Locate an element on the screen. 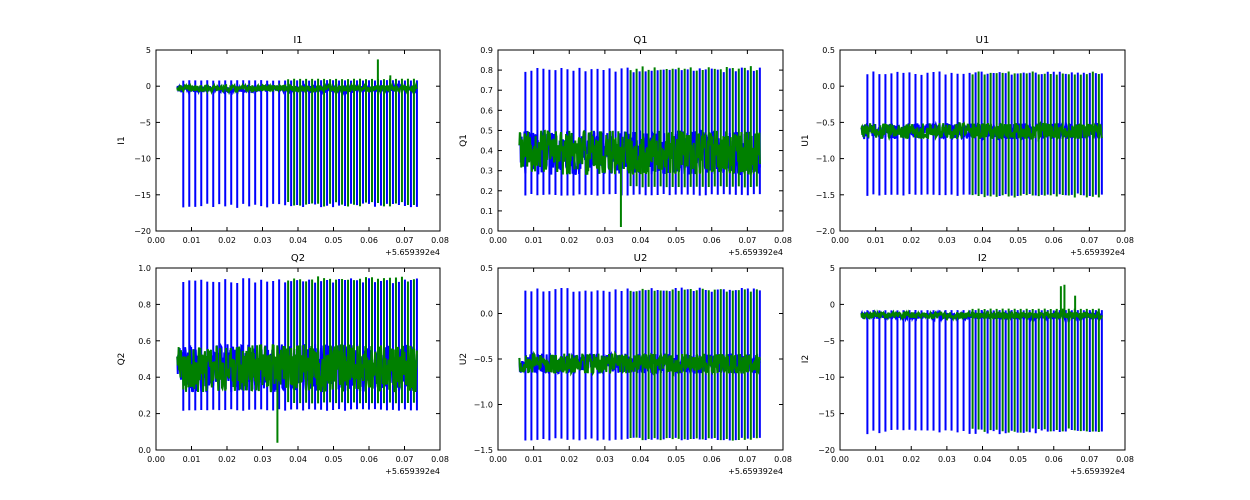 The image size is (1250, 500). subplot-title: Q1 is located at coordinates (640, 40).